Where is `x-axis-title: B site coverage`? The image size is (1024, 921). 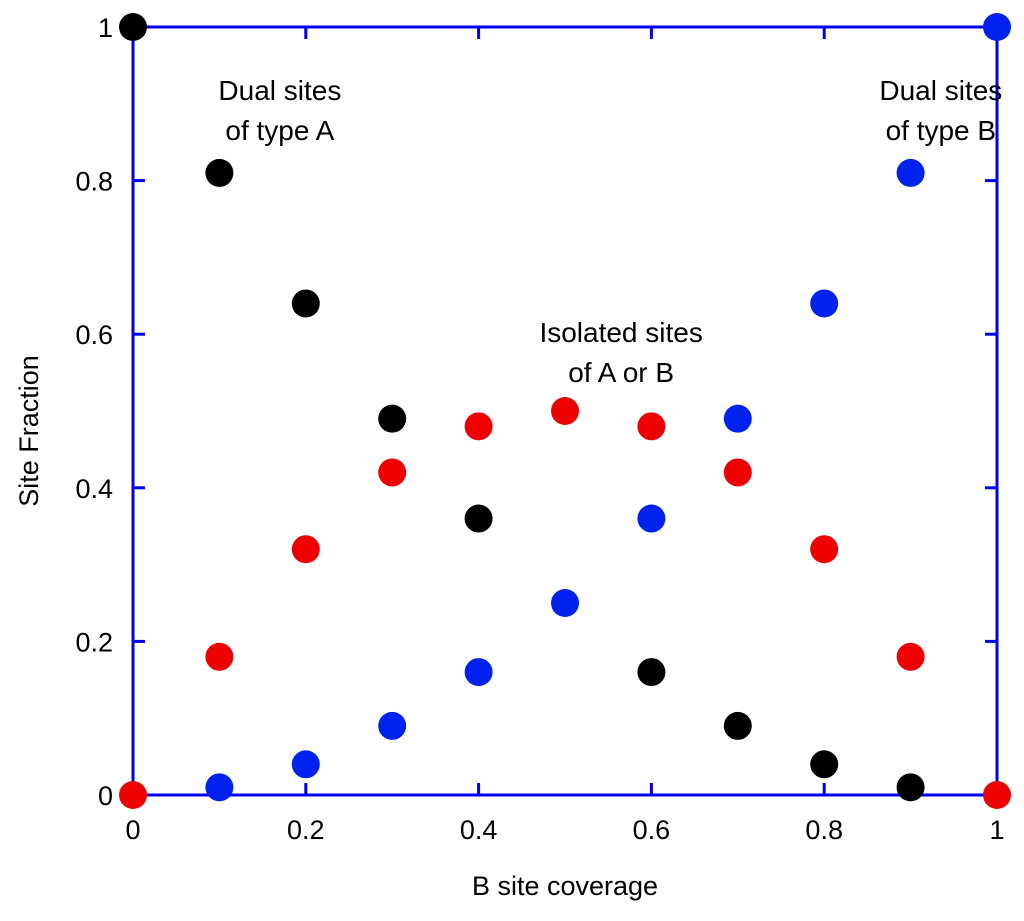 x-axis-title: B site coverage is located at coordinates (565, 886).